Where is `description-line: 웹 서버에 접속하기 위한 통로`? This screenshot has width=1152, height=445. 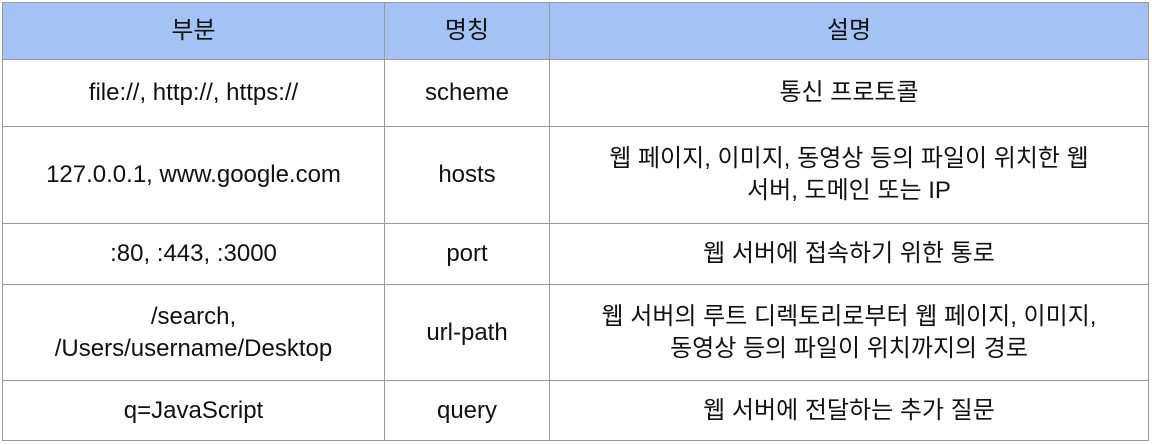
description-line: 웹 서버에 접속하기 위한 통로 is located at coordinates (849, 253).